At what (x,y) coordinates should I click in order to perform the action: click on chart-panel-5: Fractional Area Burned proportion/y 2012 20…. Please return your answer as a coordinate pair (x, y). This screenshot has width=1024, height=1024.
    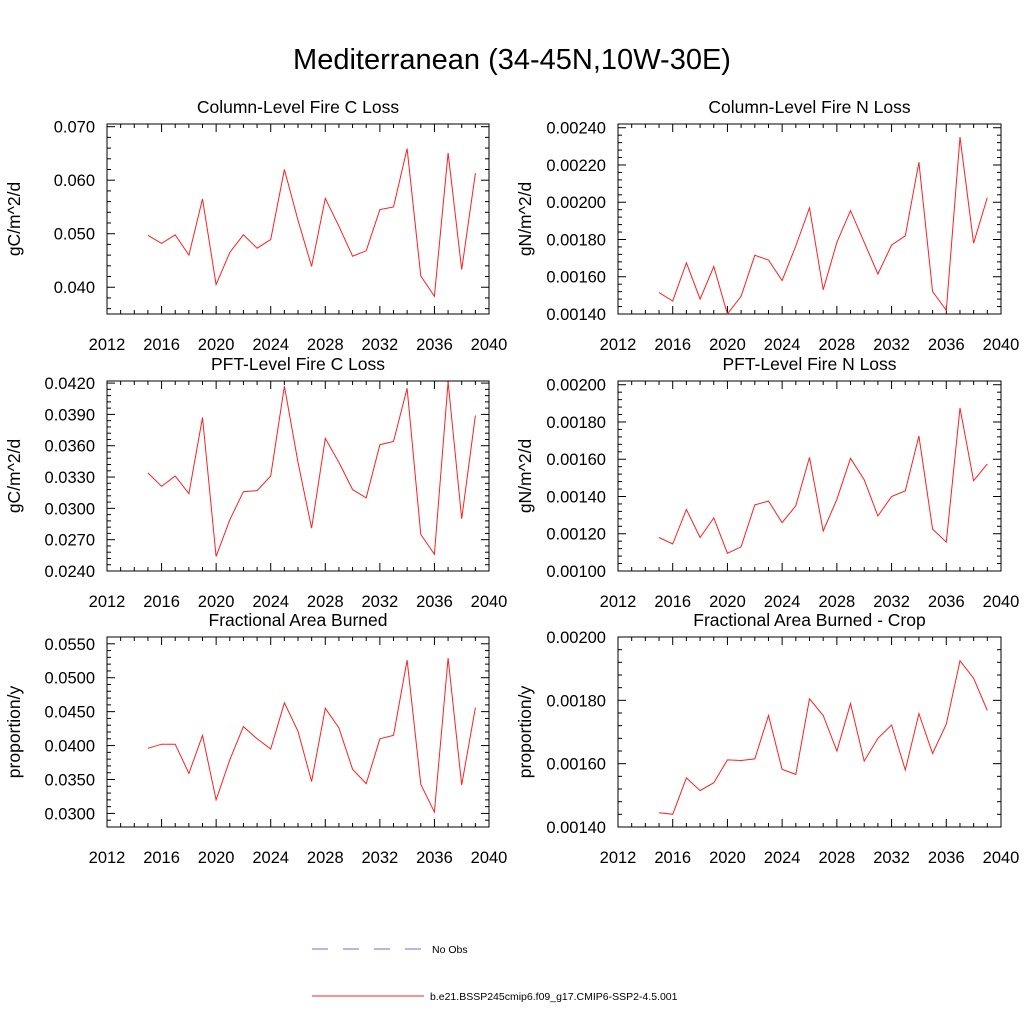
    Looking at the image, I should click on (255, 738).